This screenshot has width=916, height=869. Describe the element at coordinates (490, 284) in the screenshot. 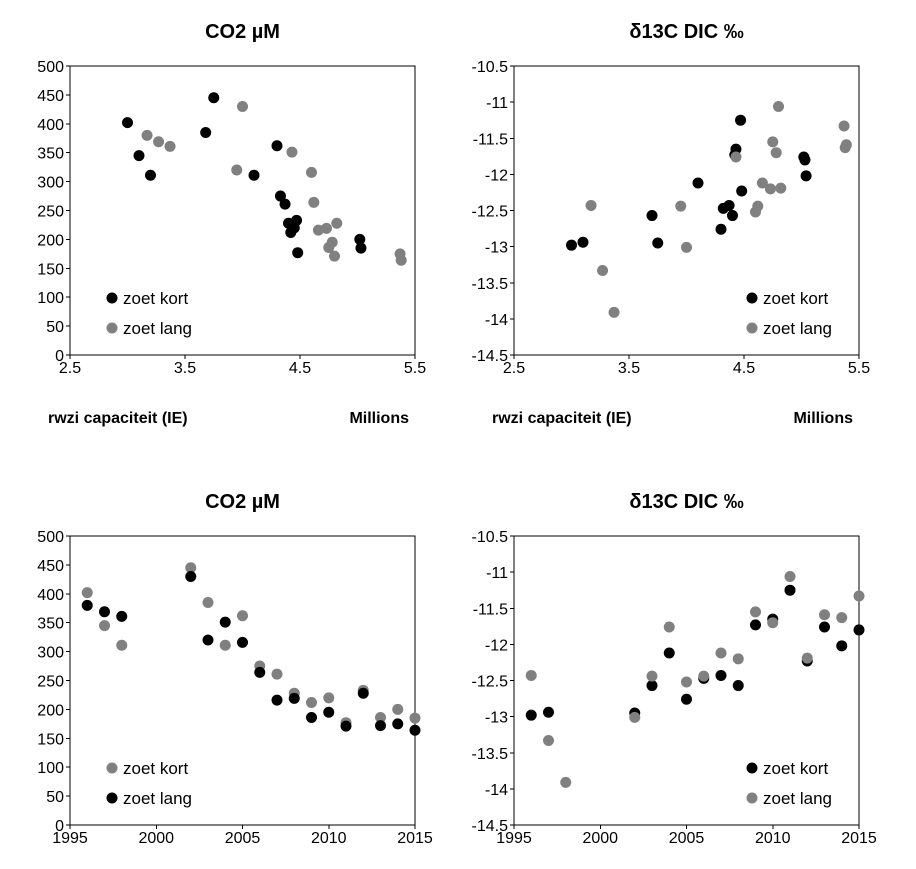

I see `y-tick-label: -13.5` at that location.